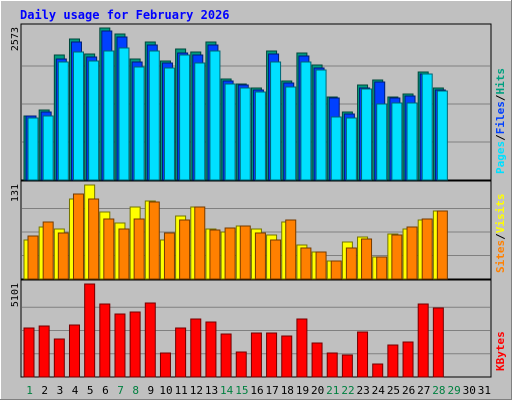 The width and height of the screenshot is (512, 405). I want to click on x-tick-label-day-7: 7, so click(120, 390).